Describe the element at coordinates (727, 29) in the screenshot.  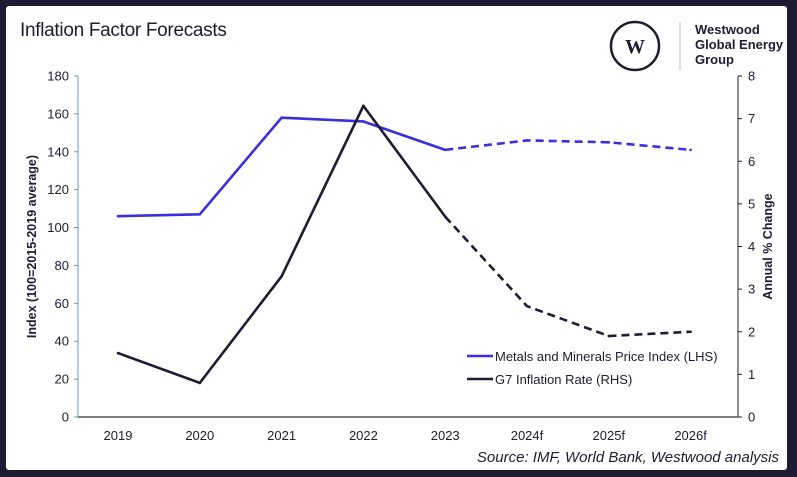
I see `logo-line: Westwood` at that location.